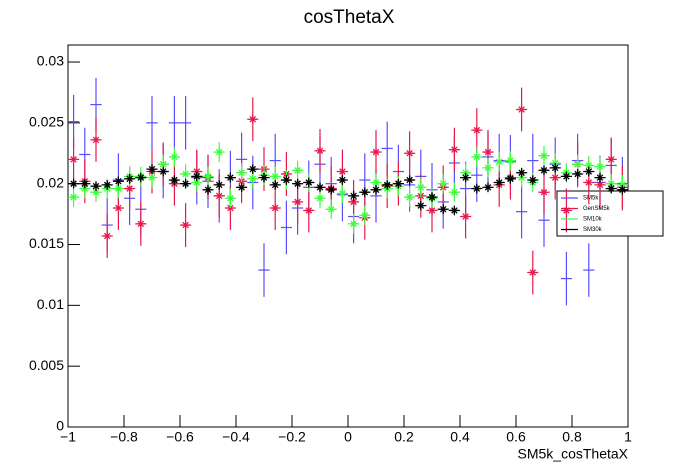 The height and width of the screenshot is (475, 698). Describe the element at coordinates (50, 61) in the screenshot. I see `y-tick-label: 0.03` at that location.